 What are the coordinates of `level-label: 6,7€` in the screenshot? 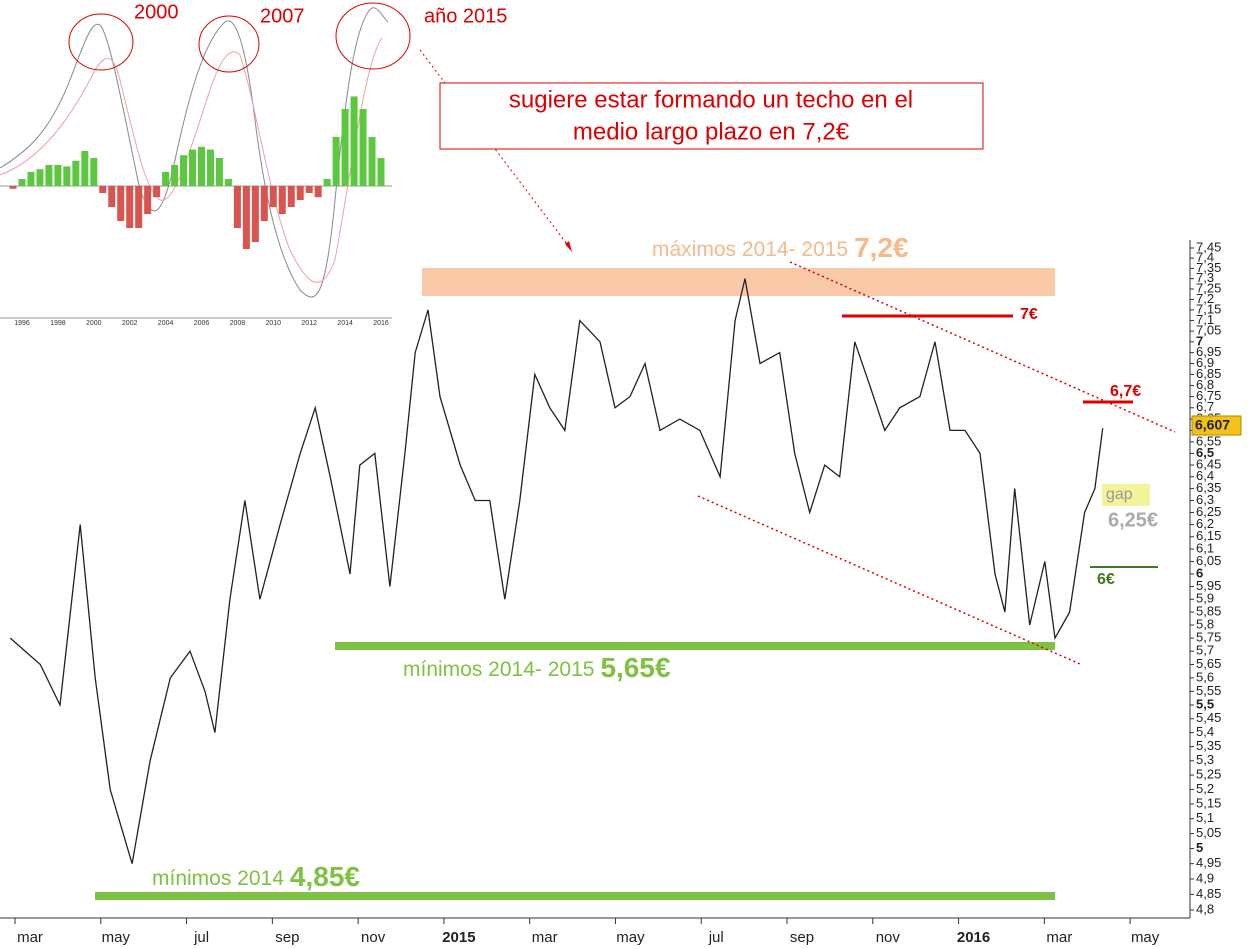 It's located at (1125, 391).